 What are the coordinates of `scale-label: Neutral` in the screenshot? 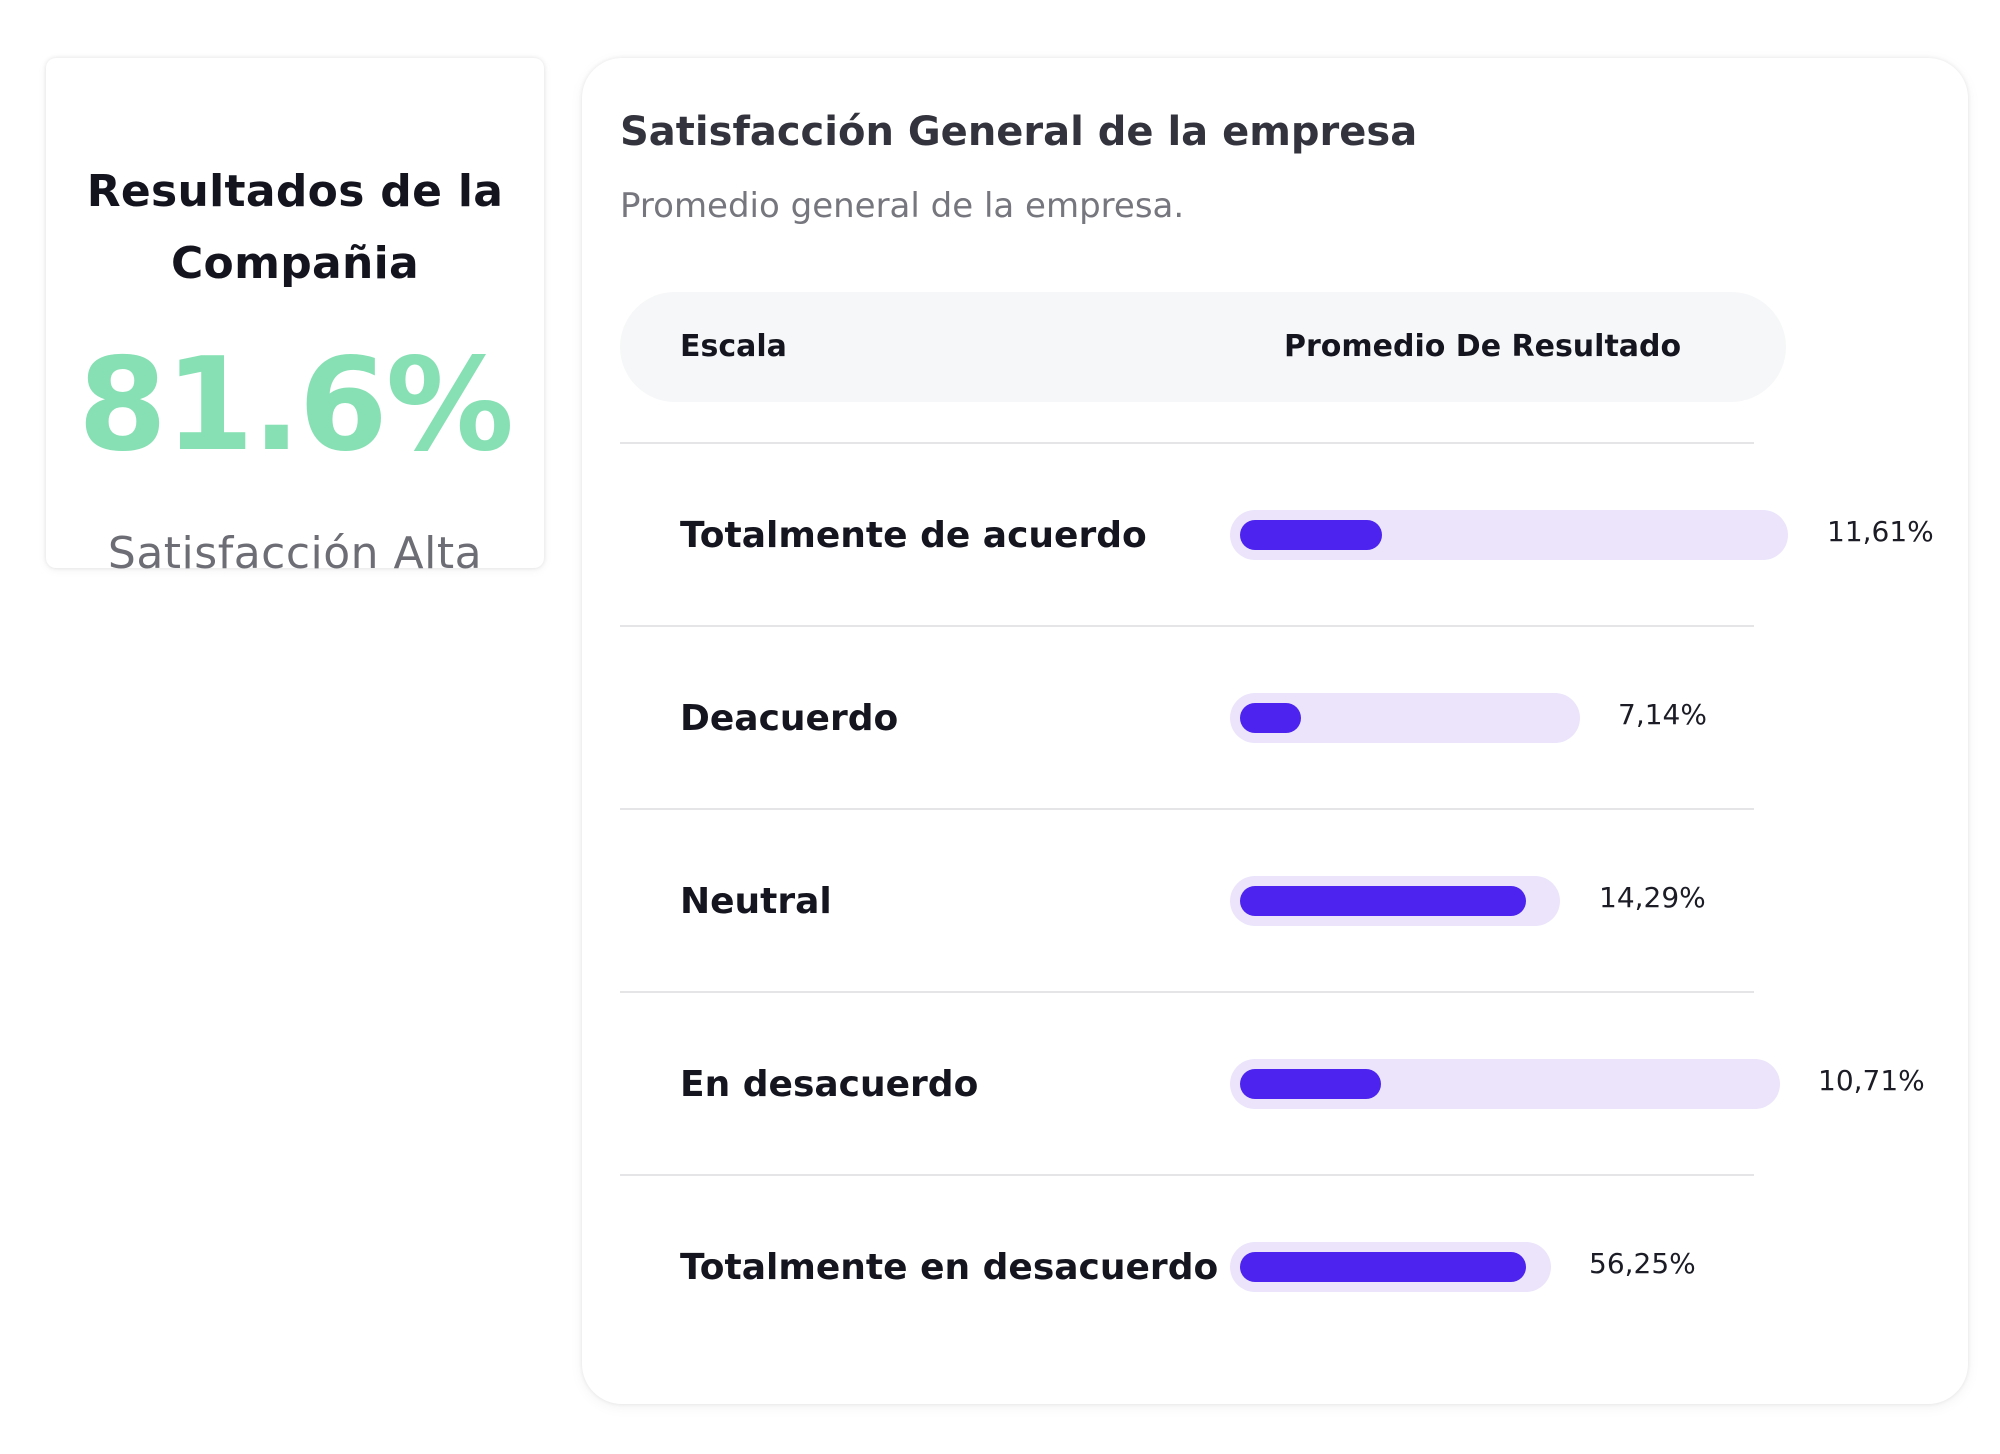 It's located at (756, 901).